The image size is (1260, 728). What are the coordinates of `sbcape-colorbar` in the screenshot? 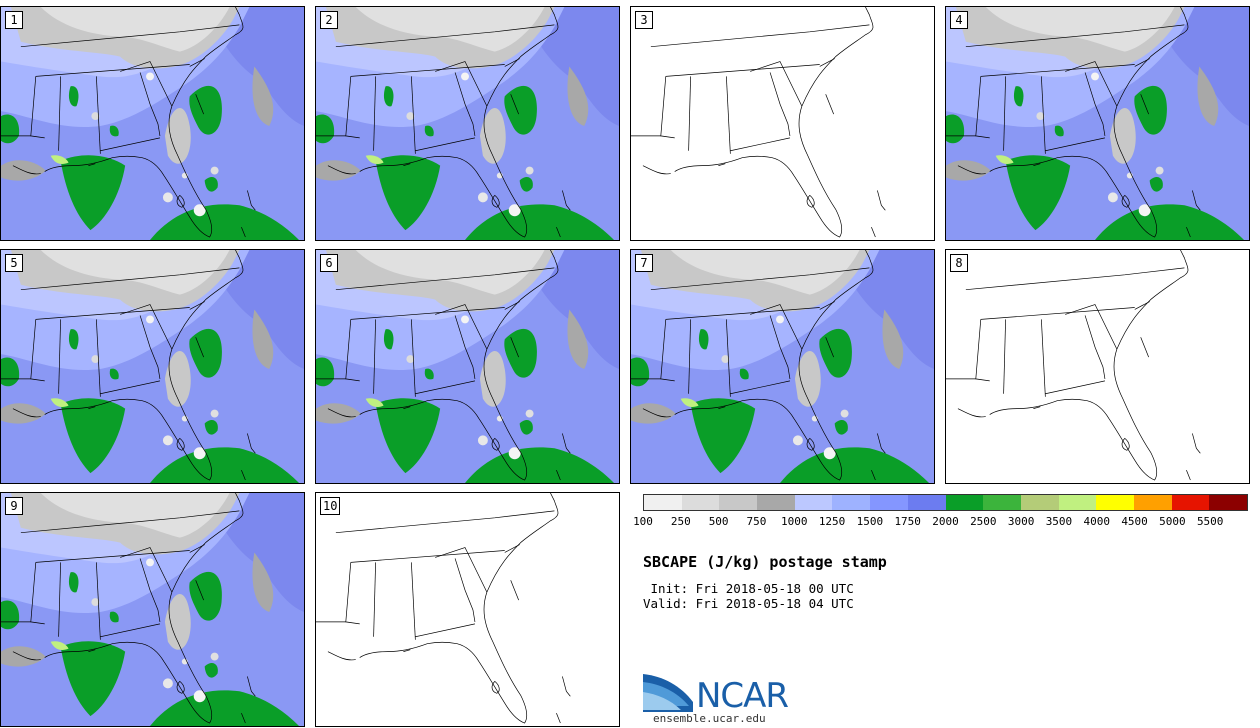 It's located at (945, 502).